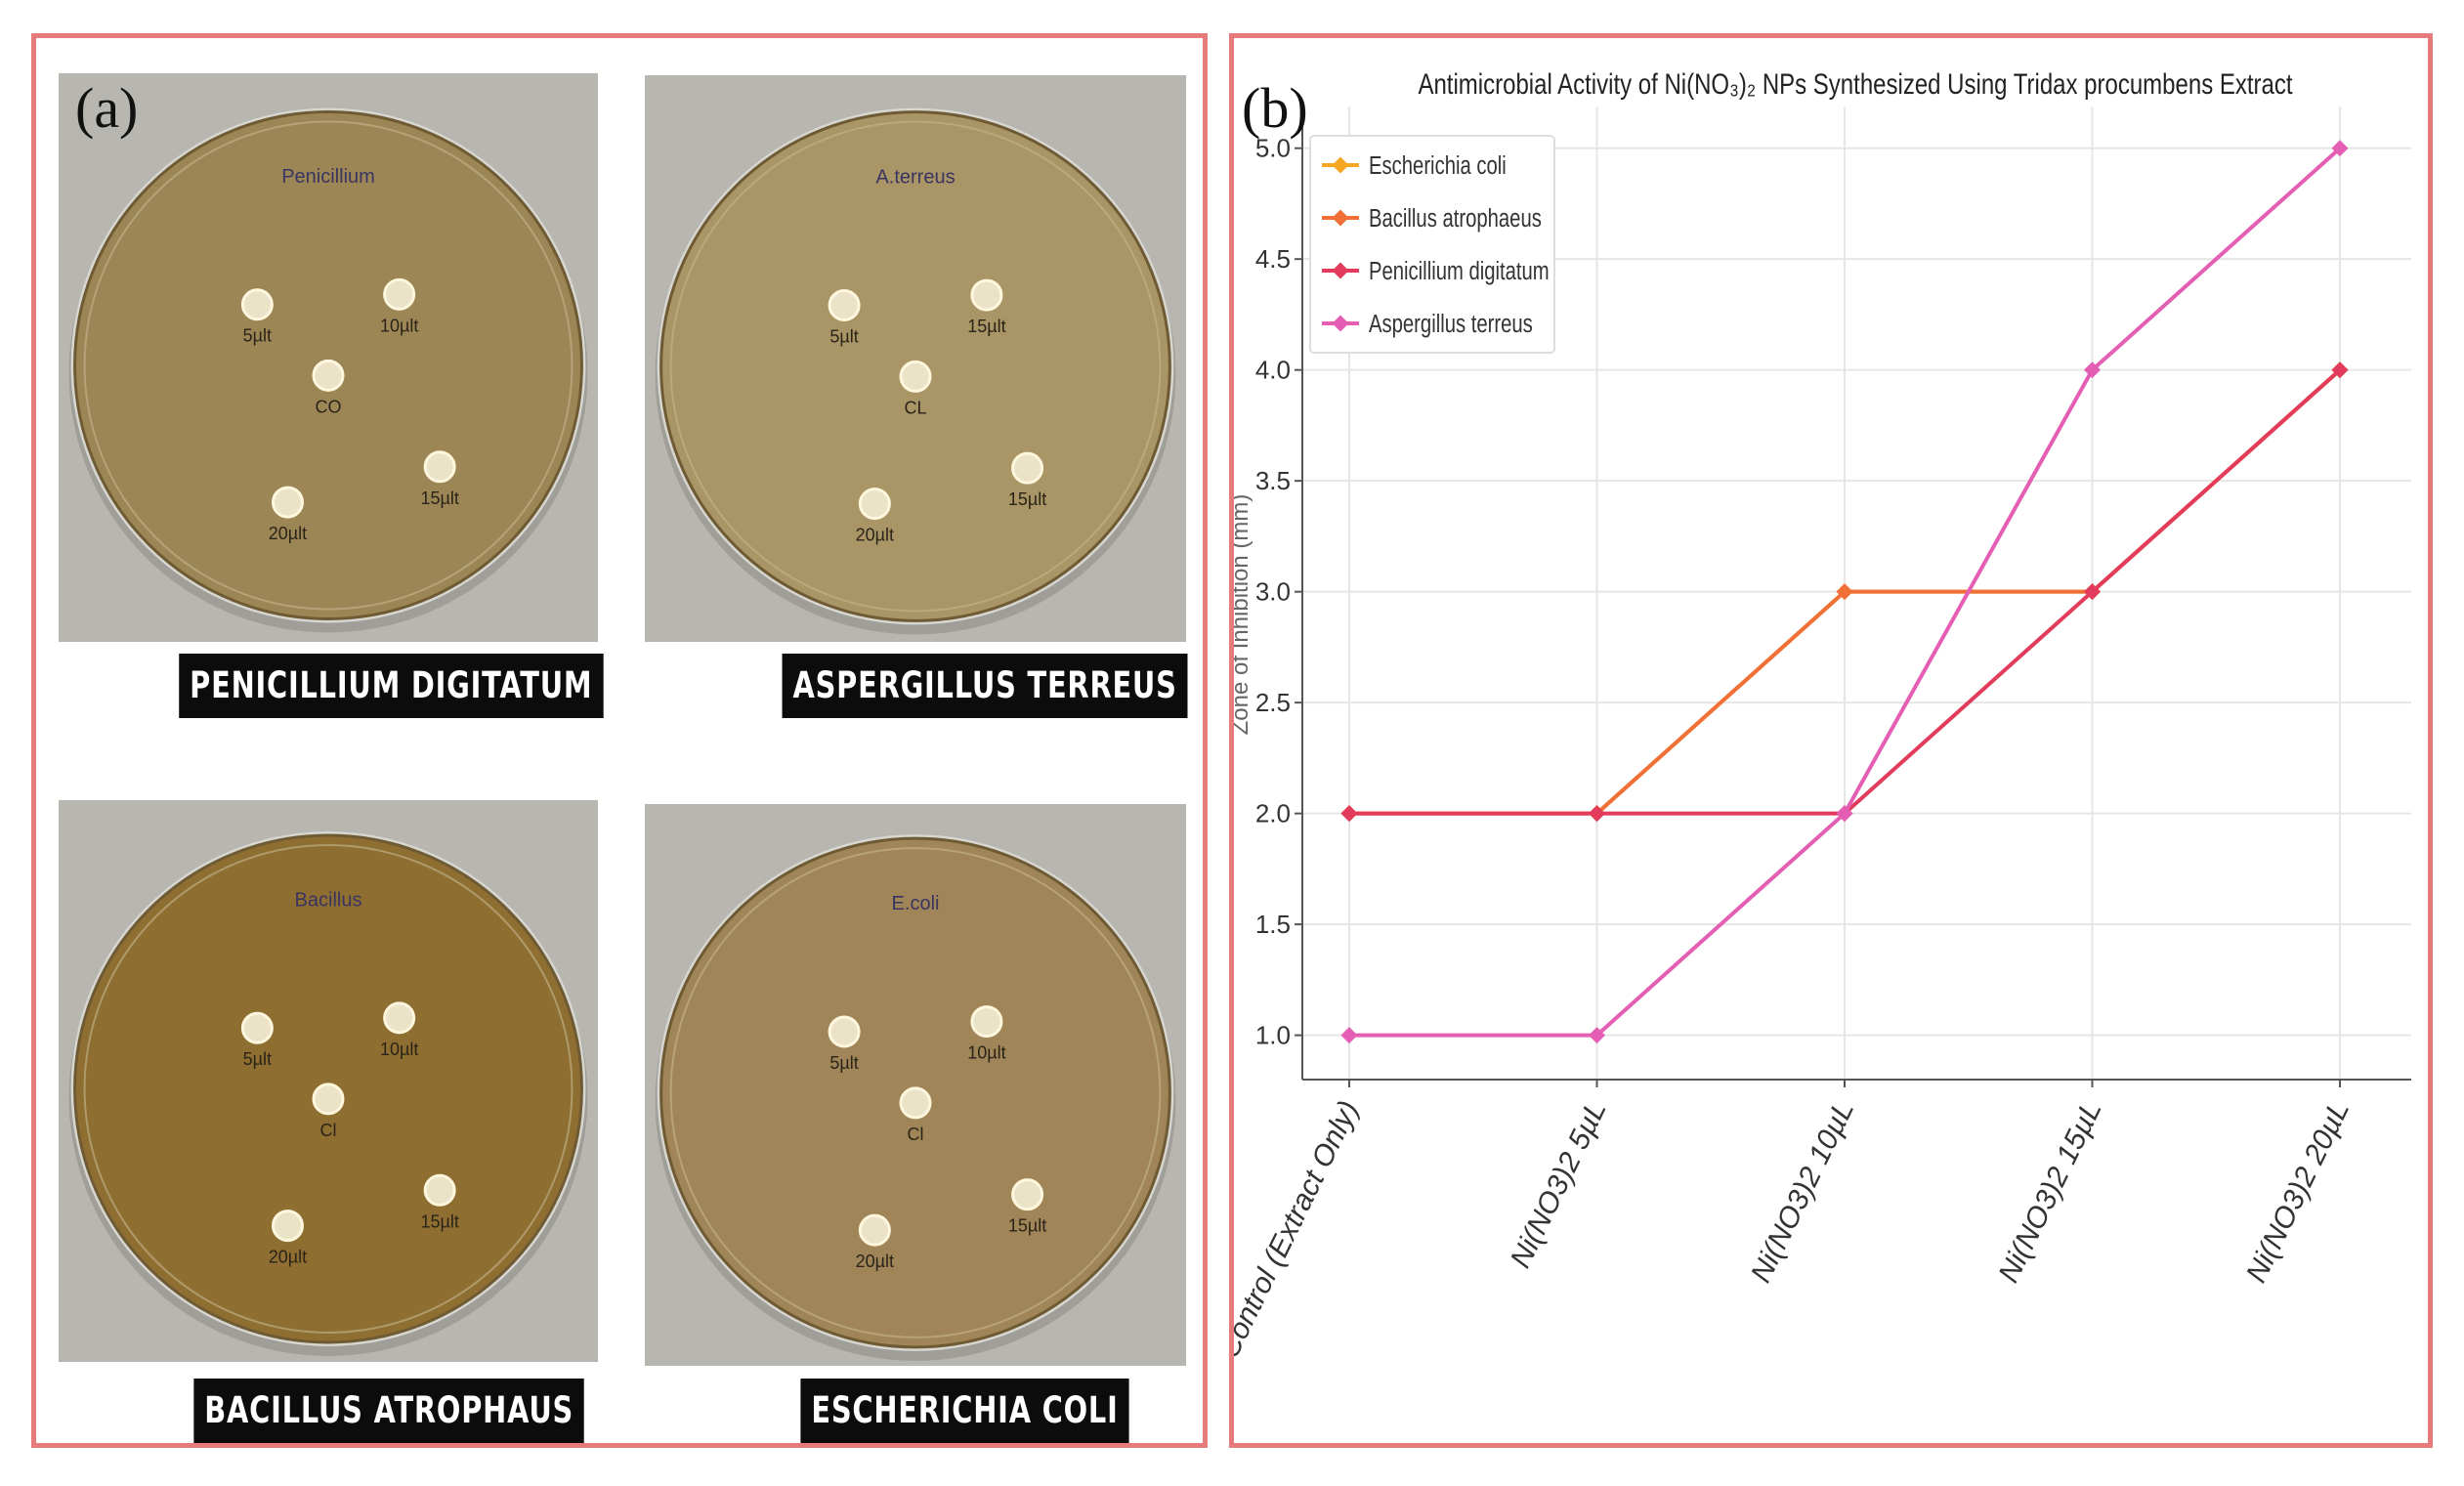 This screenshot has height=1486, width=2464. Describe the element at coordinates (391, 686) in the screenshot. I see `caption-penicillium: PENICILLIUM DIGITATUM` at that location.